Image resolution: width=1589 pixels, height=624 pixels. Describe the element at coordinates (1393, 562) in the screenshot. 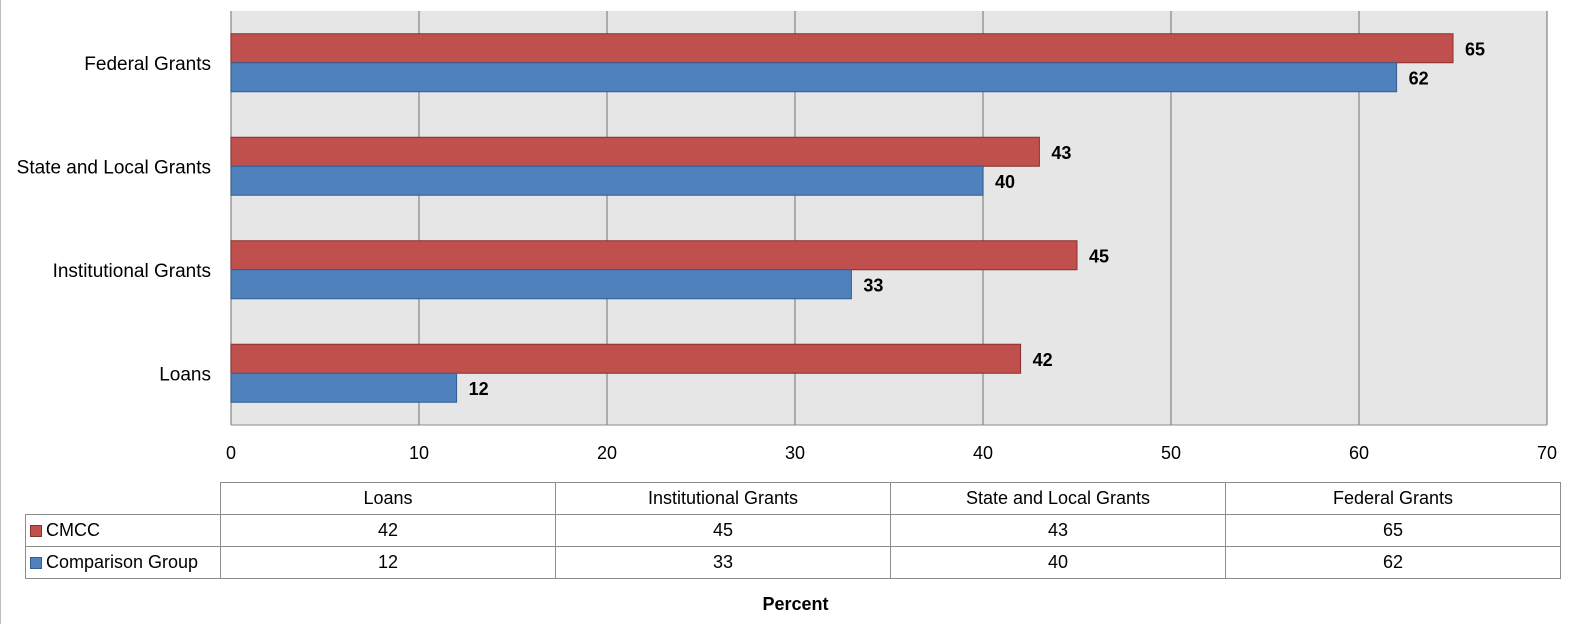

I see `table-cell: 62` at that location.